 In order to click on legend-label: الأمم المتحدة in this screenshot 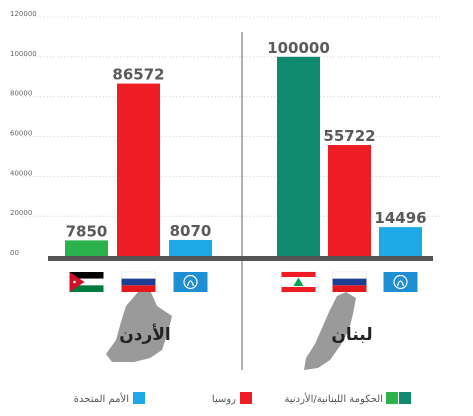, I will do `click(101, 398)`.